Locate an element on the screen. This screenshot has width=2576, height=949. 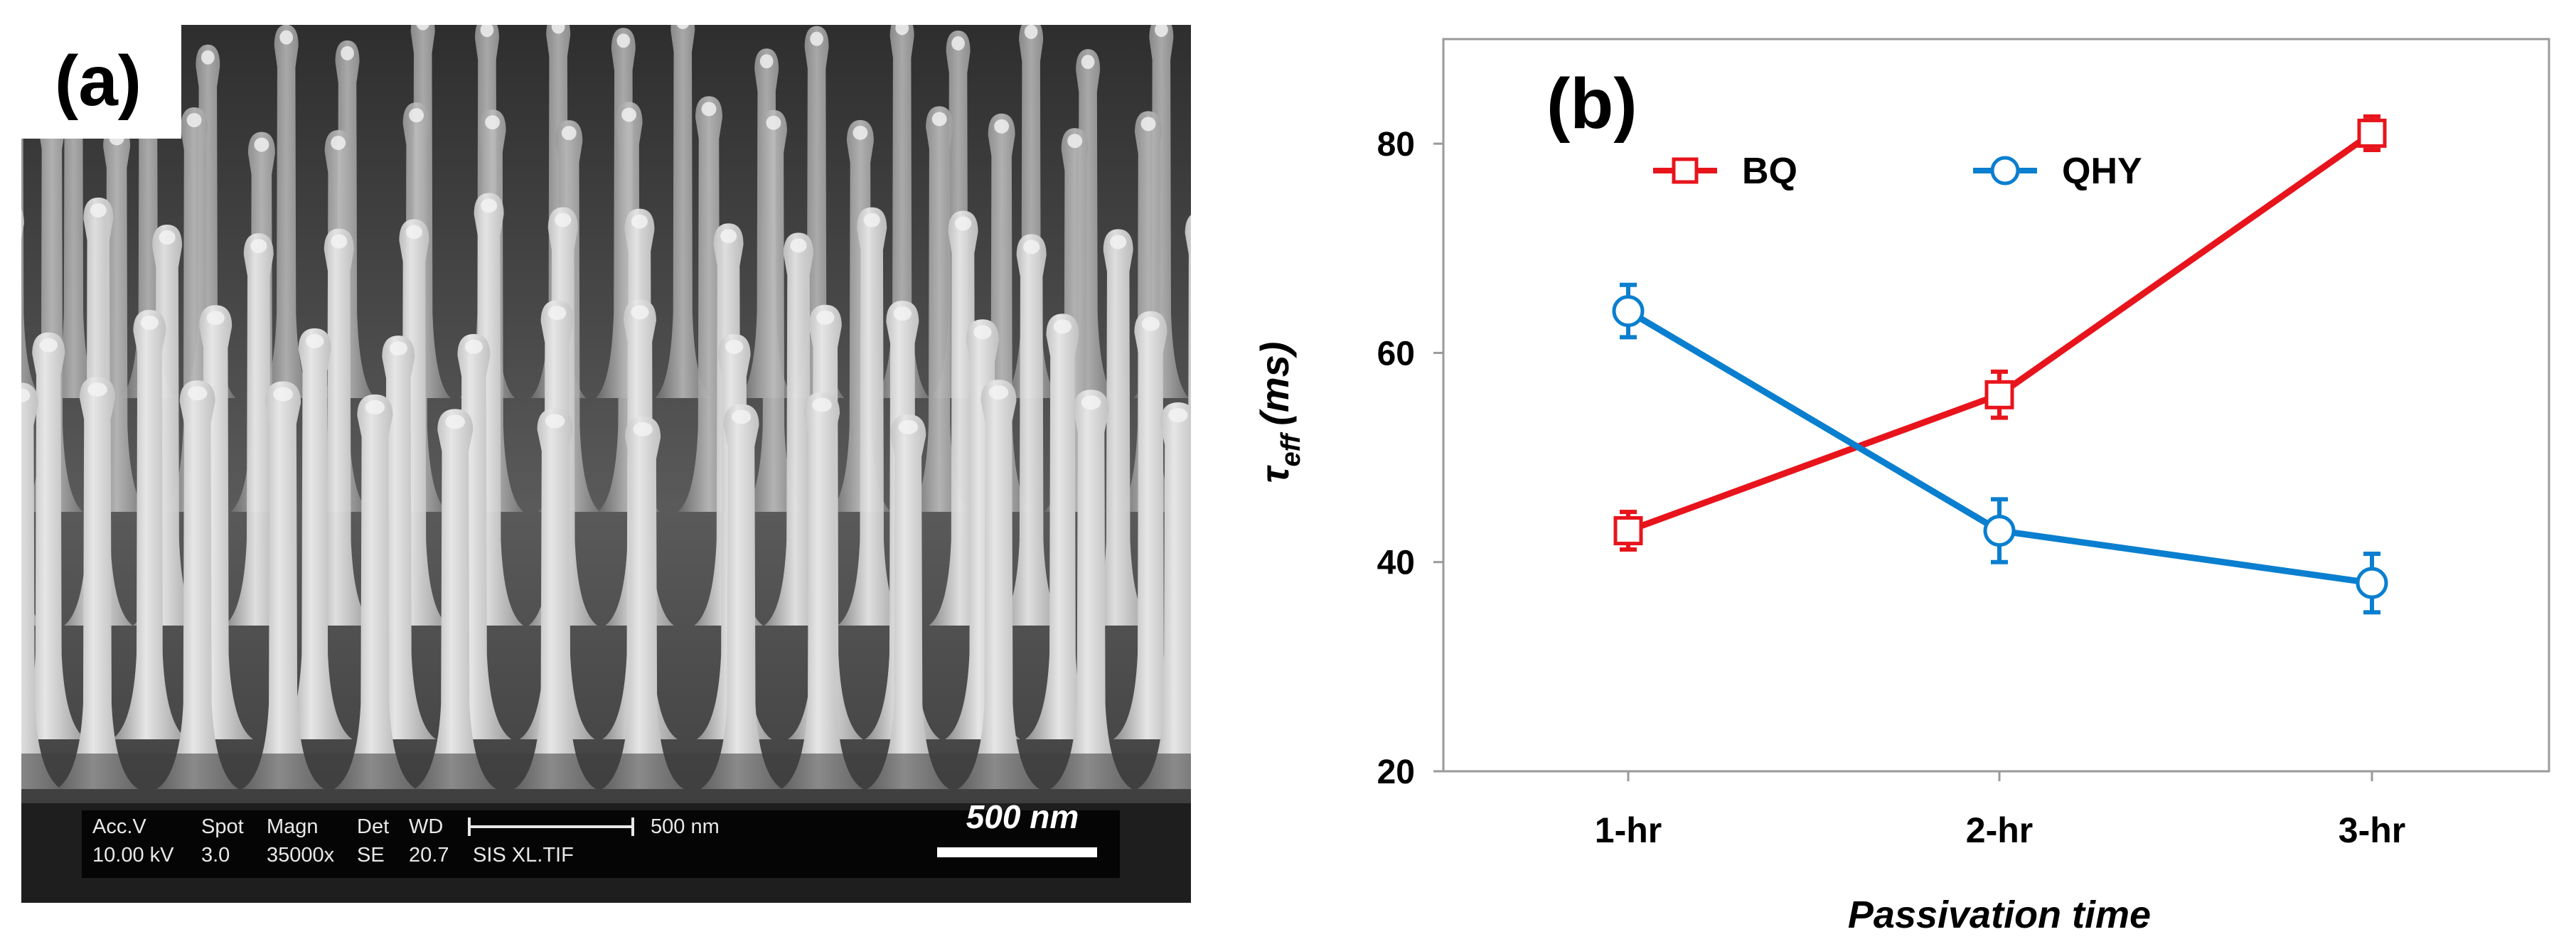
sem-value-file: SIS XL.TIF is located at coordinates (523, 855).